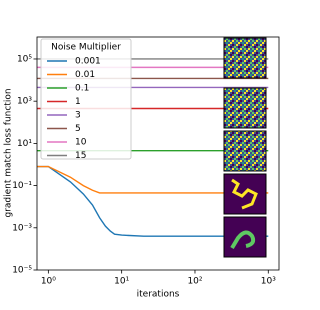  Describe the element at coordinates (86, 99) in the screenshot. I see `legend: Noise Multiplier 0.001 0.01 0.1 1 3 5 10 15` at that location.